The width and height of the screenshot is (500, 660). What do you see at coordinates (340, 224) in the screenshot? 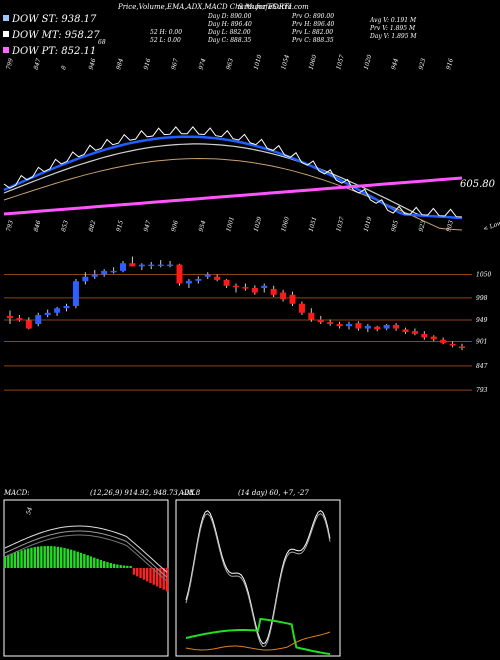
I see `ema-bottom-tick: 1037` at bounding box center [340, 224].